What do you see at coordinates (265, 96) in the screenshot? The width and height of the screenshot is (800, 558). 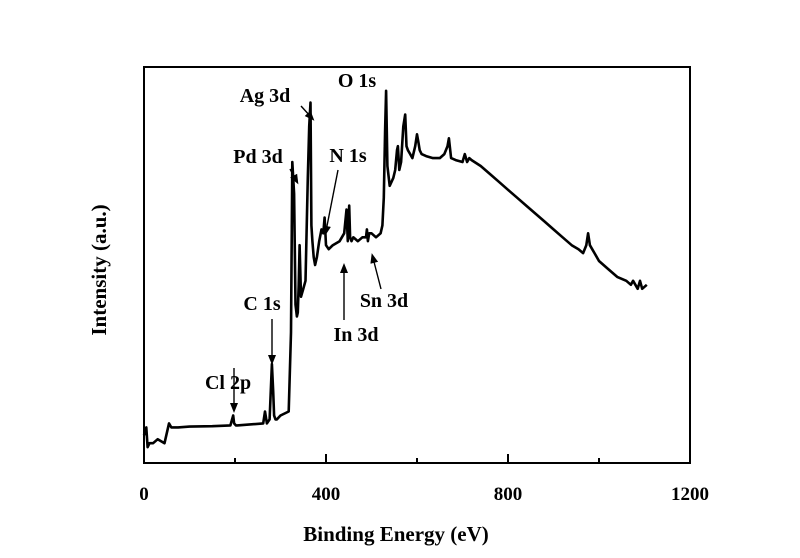 I see `peak-label-ag-3d: Ag 3d` at bounding box center [265, 96].